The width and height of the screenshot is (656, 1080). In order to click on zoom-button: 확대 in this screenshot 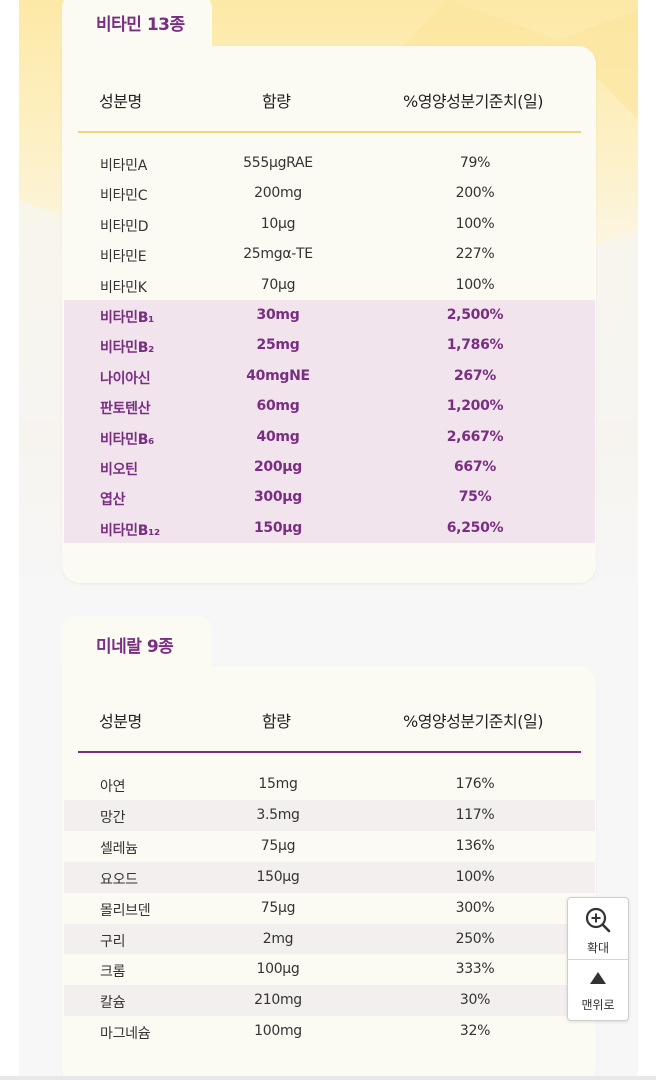, I will do `click(598, 928)`.